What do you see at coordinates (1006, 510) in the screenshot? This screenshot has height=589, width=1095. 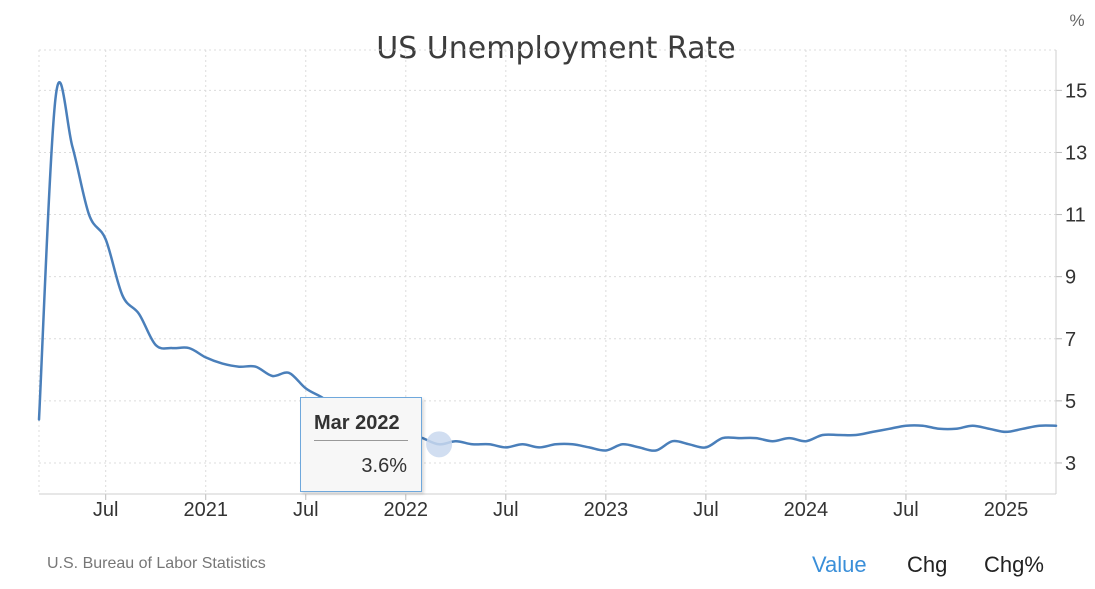 I see `x-tick-label-9: 2025` at bounding box center [1006, 510].